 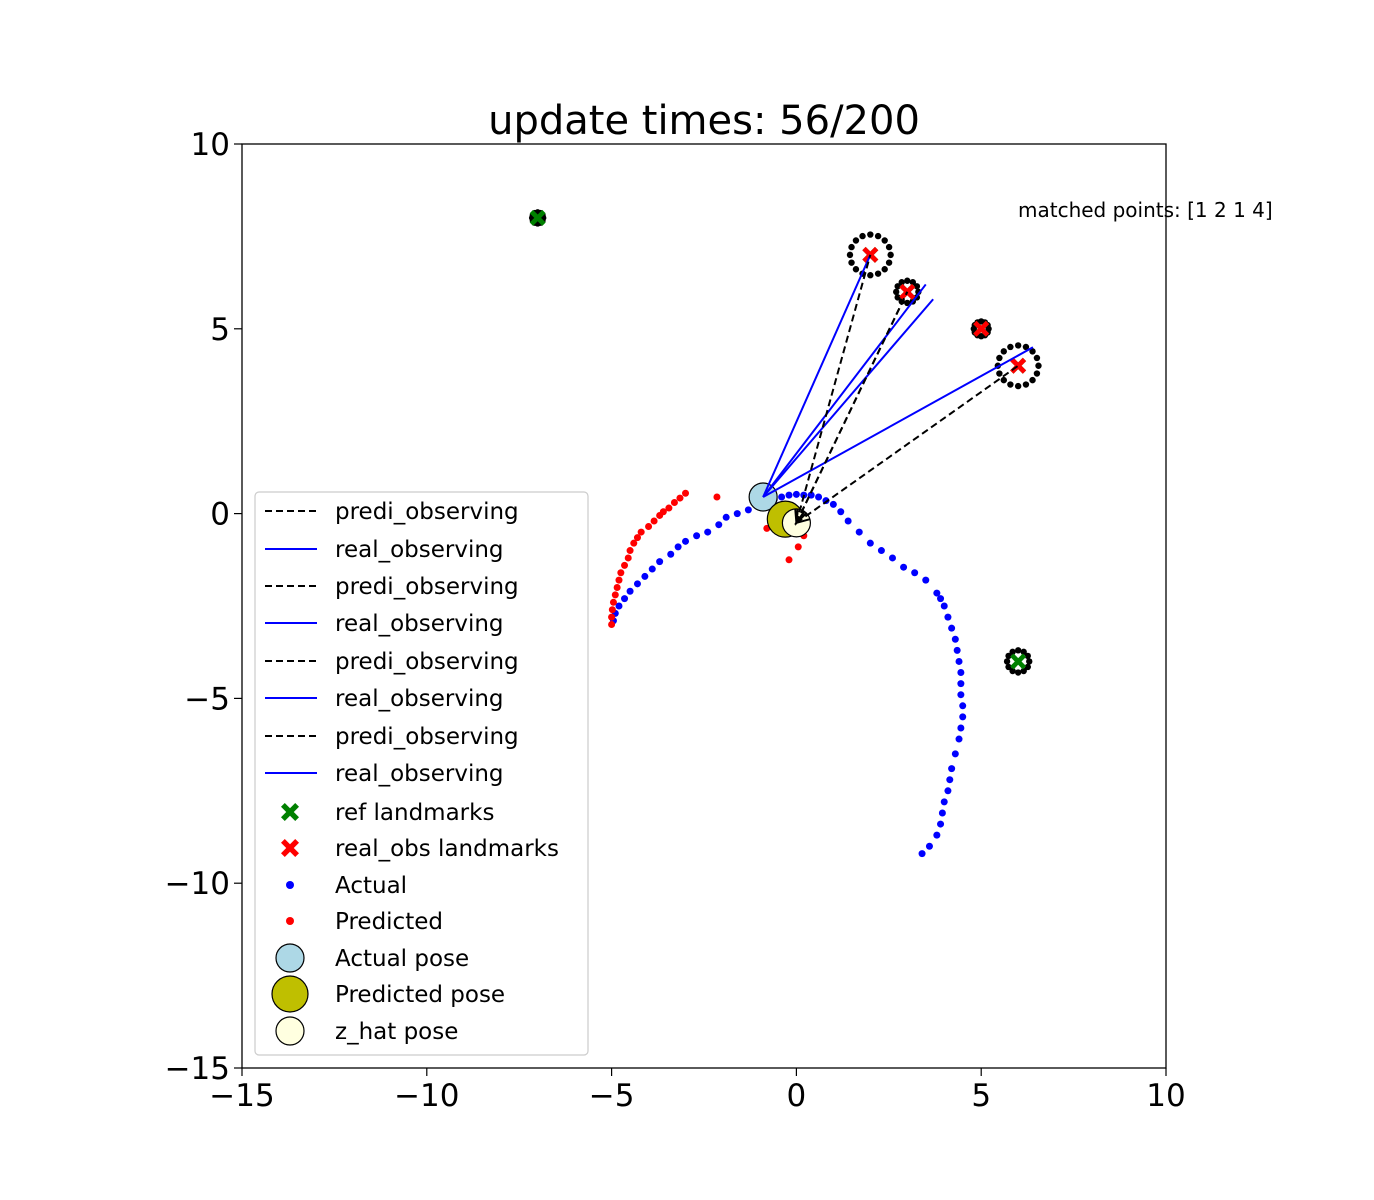 What do you see at coordinates (197, 884) in the screenshot?
I see `y-tick-label: −10` at bounding box center [197, 884].